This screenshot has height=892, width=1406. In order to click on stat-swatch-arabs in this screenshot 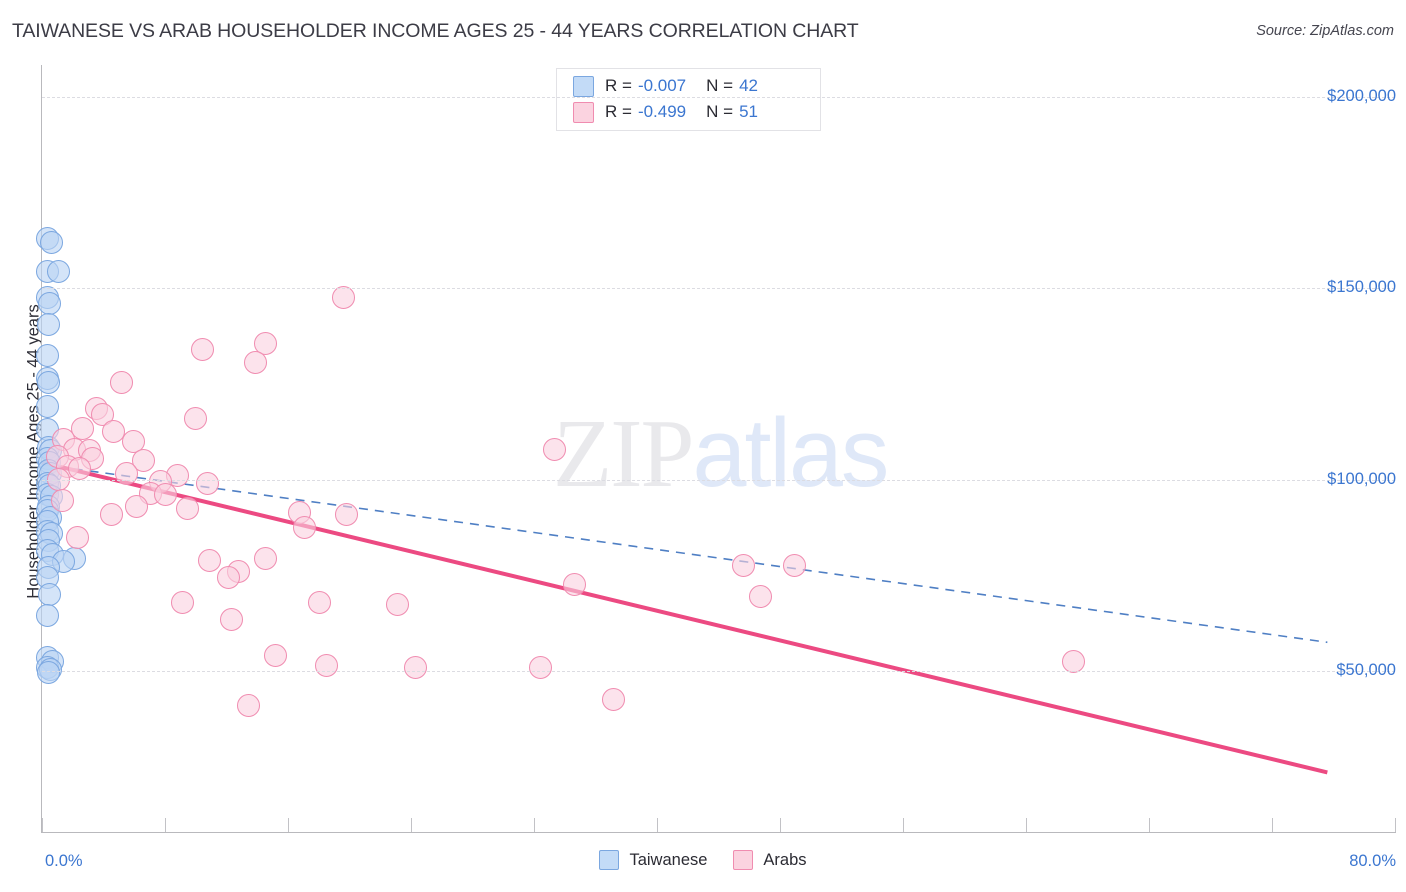, I will do `click(583, 112)`.